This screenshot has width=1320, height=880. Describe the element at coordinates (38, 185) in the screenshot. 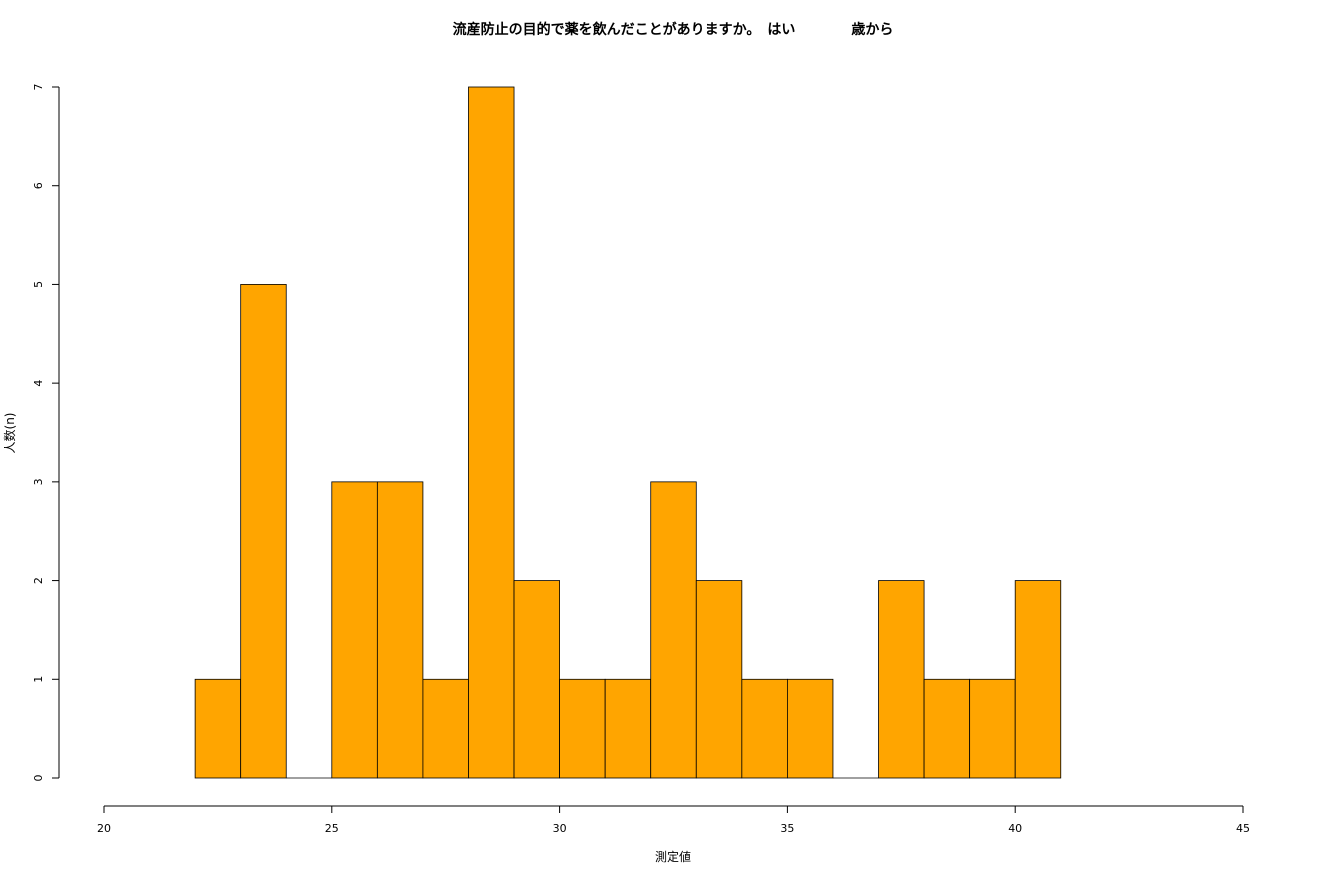

I see `y-tick-label: 6` at that location.